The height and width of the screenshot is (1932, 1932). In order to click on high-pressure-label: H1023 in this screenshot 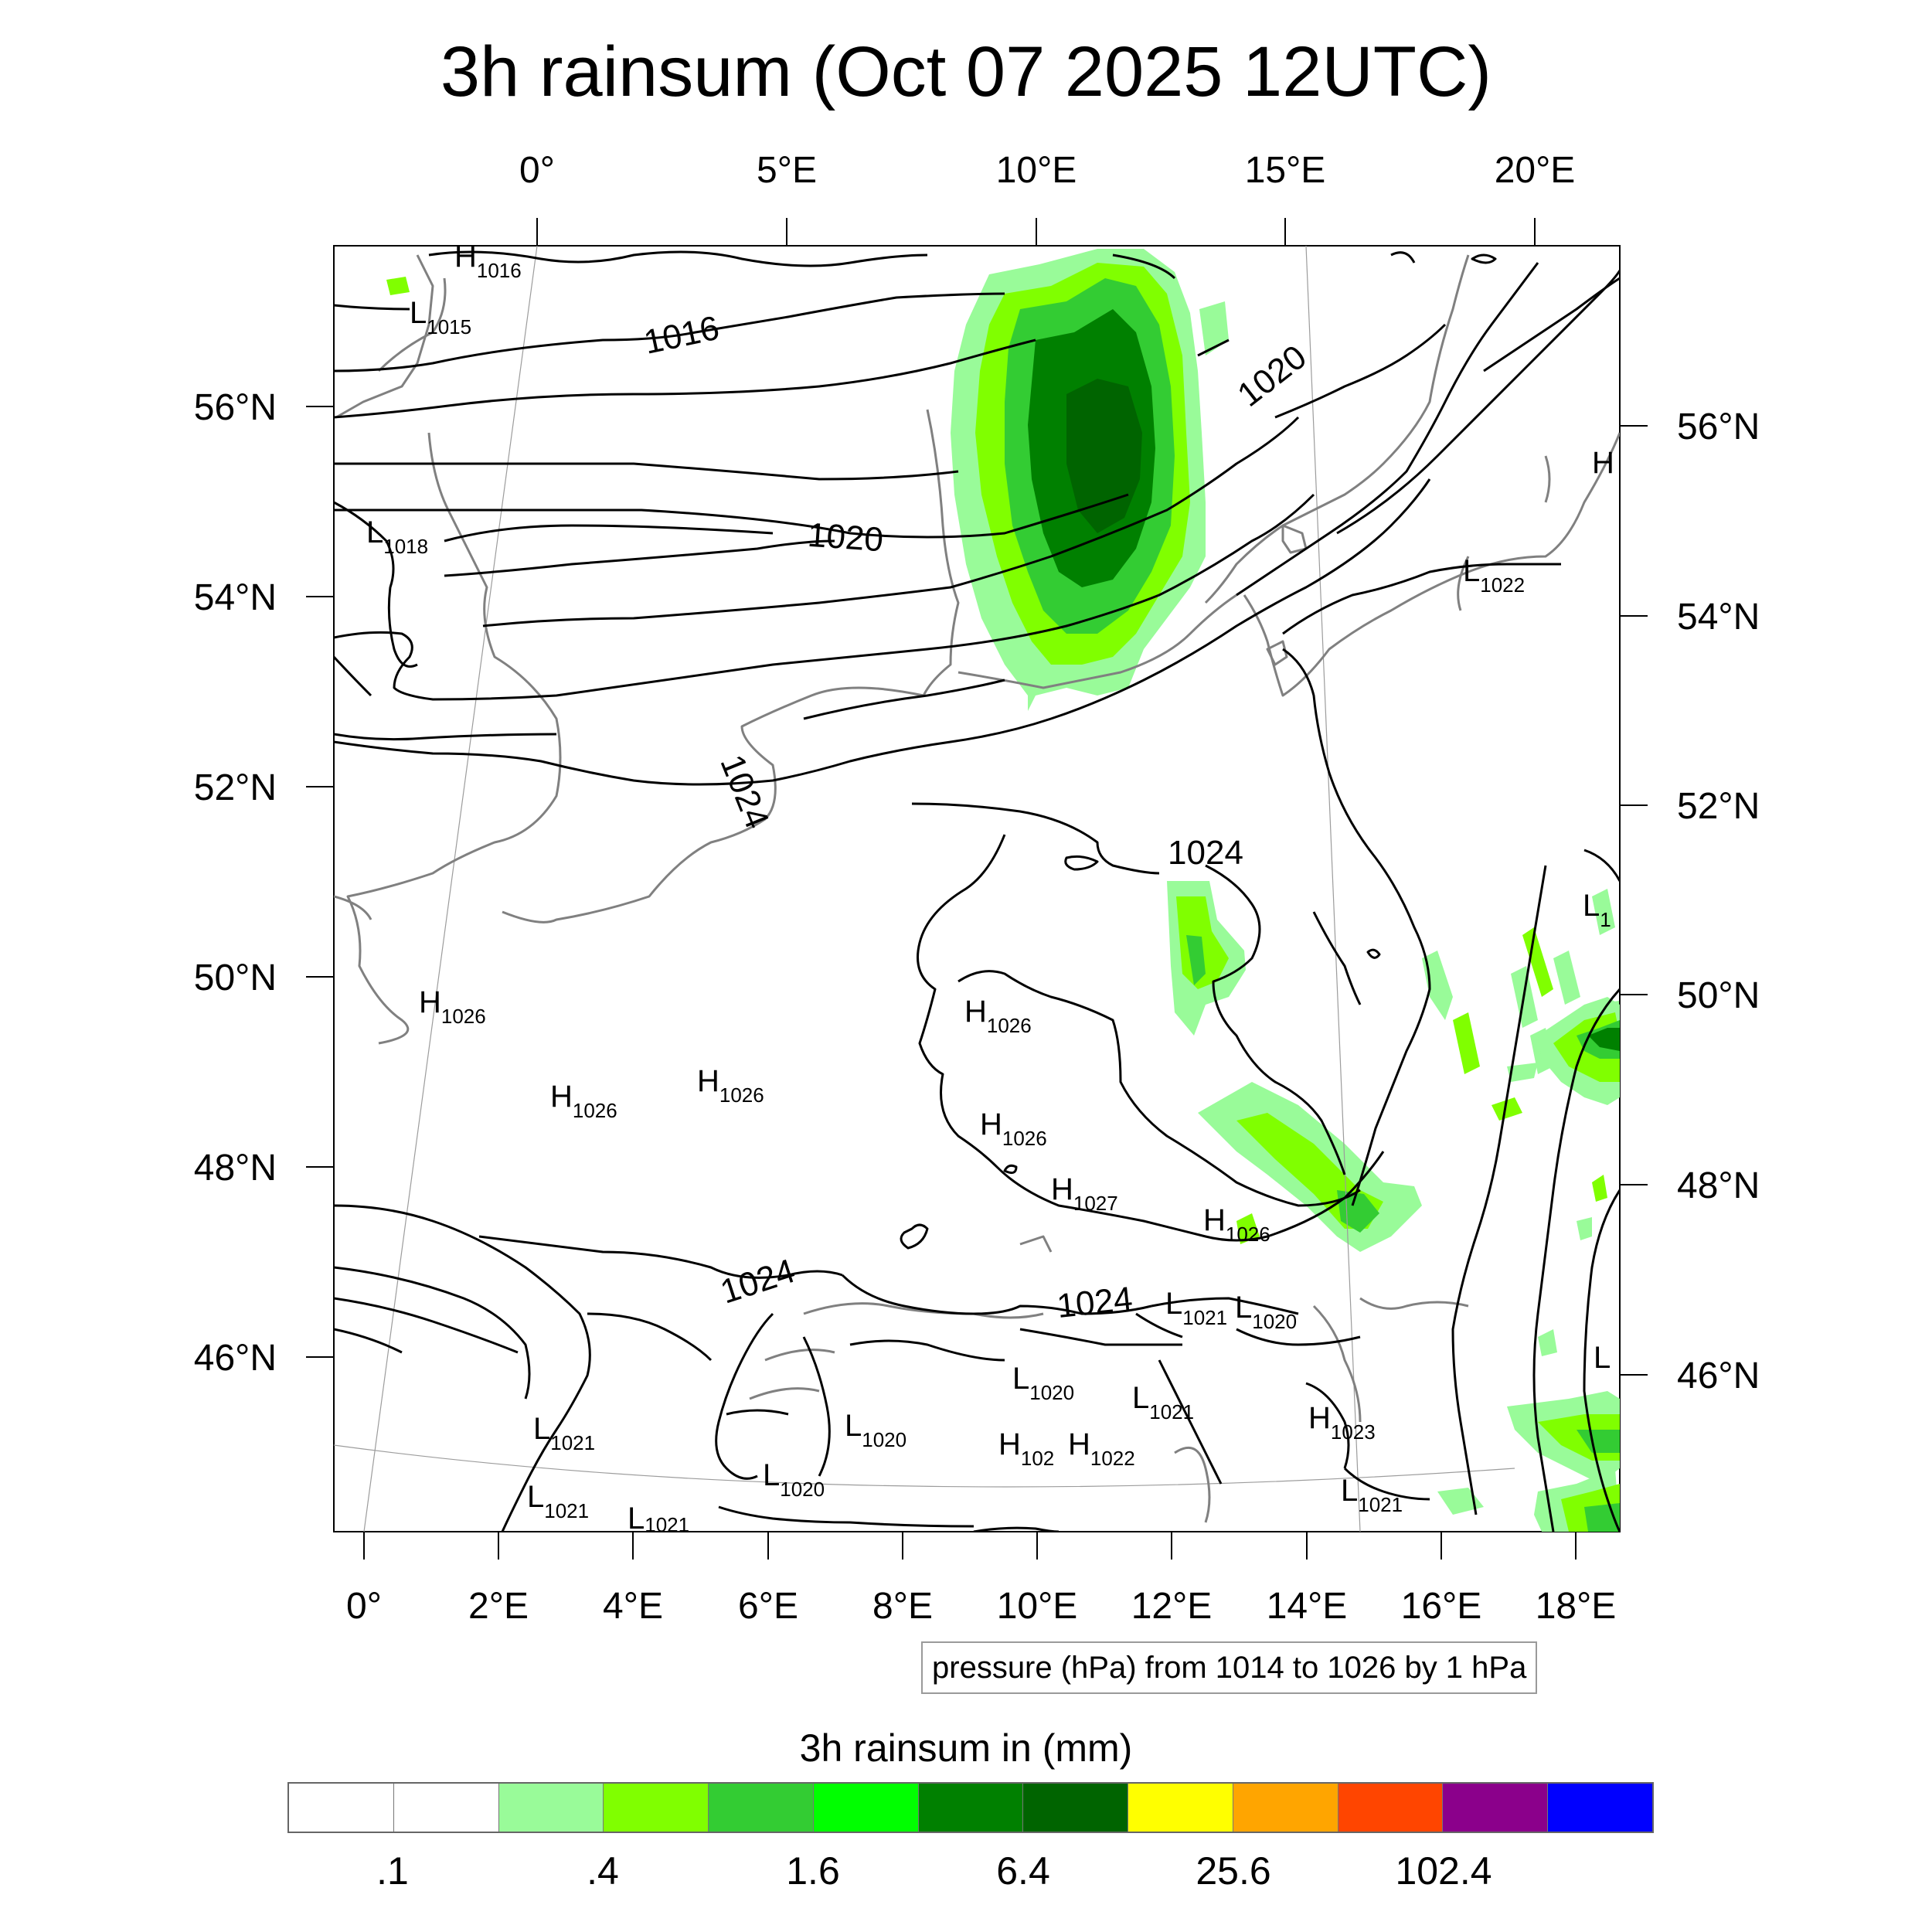, I will do `click(1342, 1423)`.